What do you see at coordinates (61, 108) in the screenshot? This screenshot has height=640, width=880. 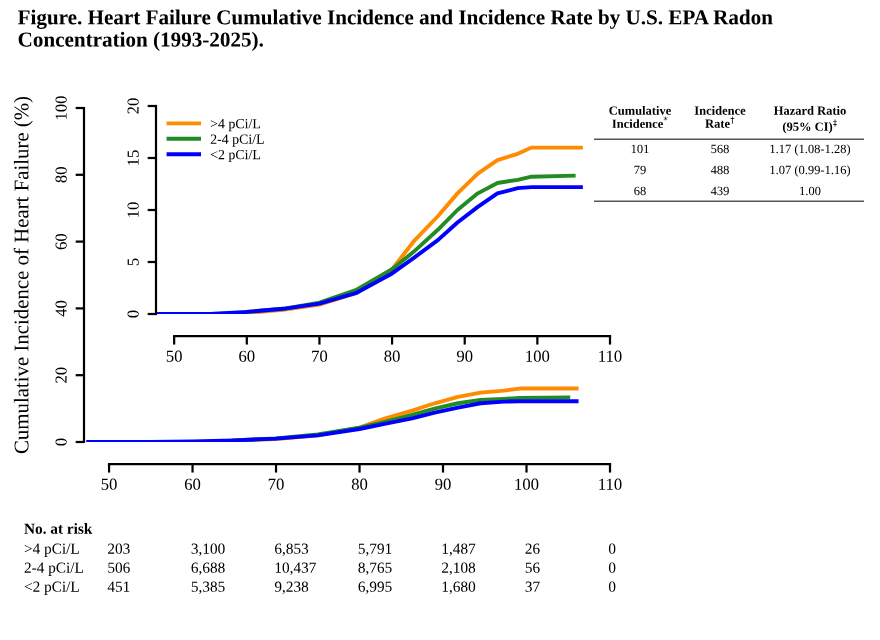 I see `y-tick-label: 100` at bounding box center [61, 108].